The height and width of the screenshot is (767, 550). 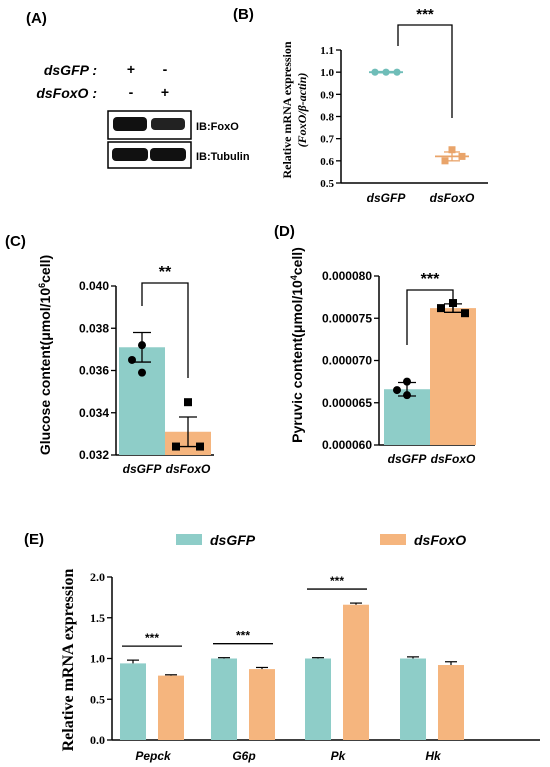 What do you see at coordinates (36, 18) in the screenshot?
I see `panel-label-a: (A)` at bounding box center [36, 18].